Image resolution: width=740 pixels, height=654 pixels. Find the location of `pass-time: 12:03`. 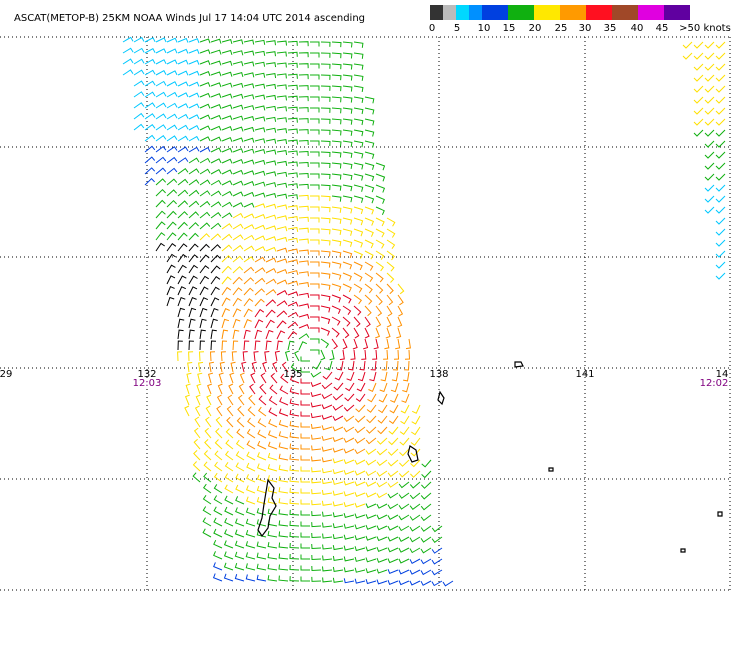

pass-time: 12:03 is located at coordinates (147, 383).